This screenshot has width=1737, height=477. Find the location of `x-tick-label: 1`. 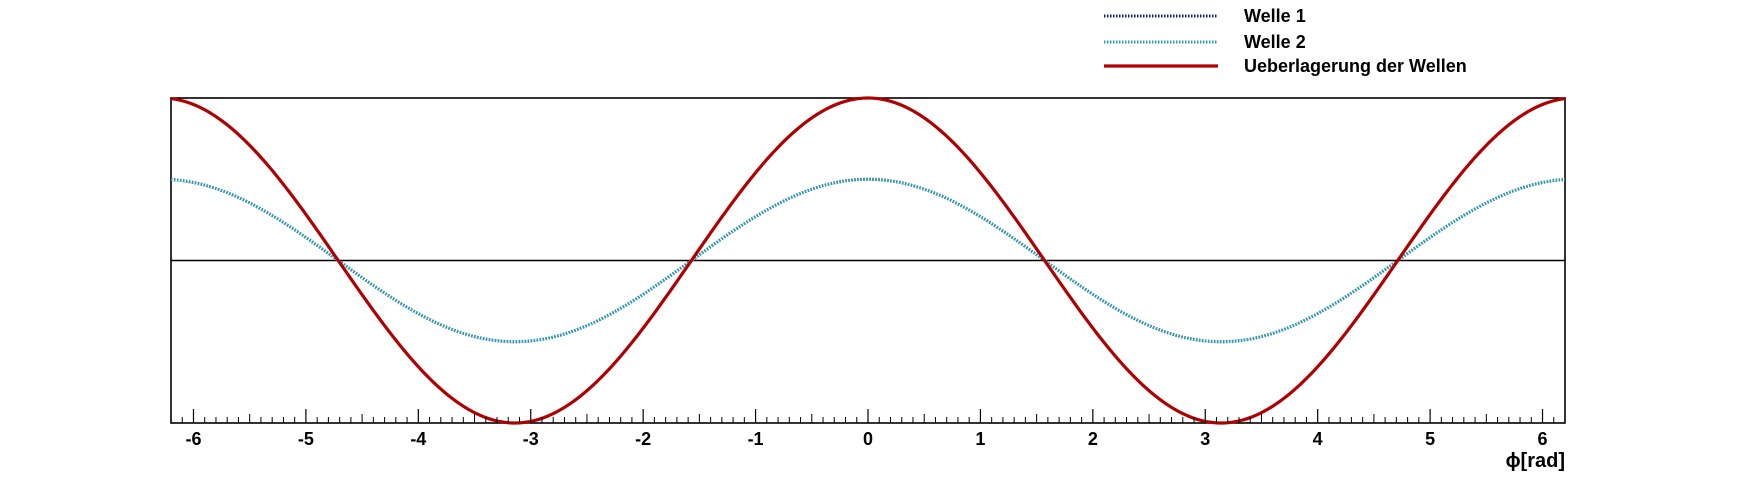

x-tick-label: 1 is located at coordinates (980, 439).